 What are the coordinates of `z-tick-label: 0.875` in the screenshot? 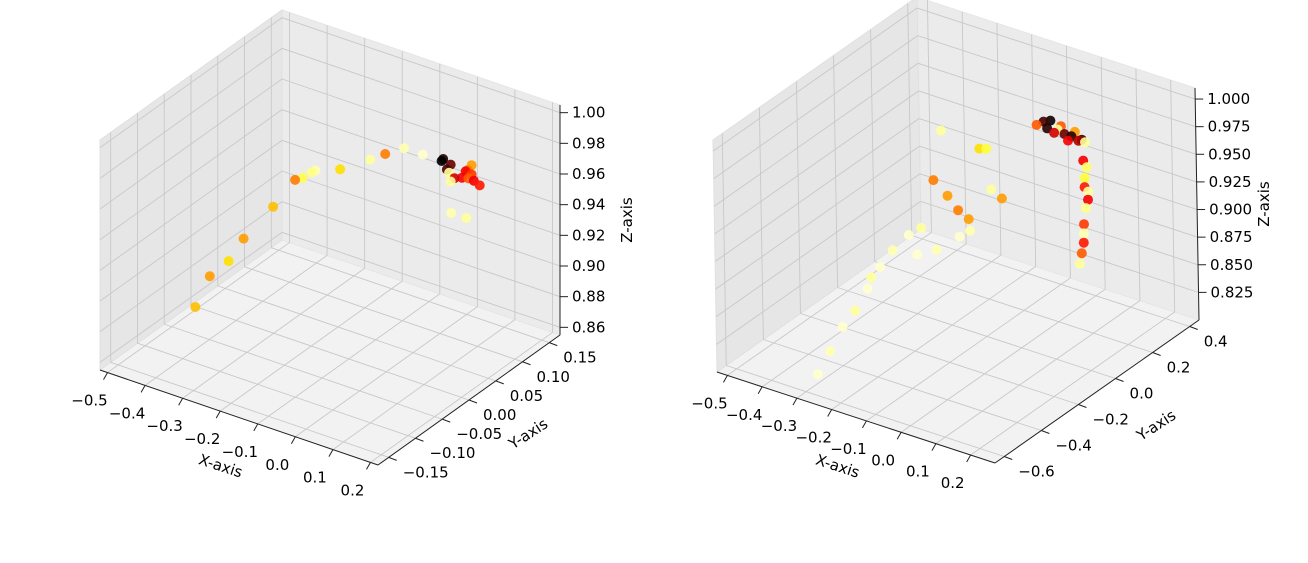 It's located at (1231, 237).